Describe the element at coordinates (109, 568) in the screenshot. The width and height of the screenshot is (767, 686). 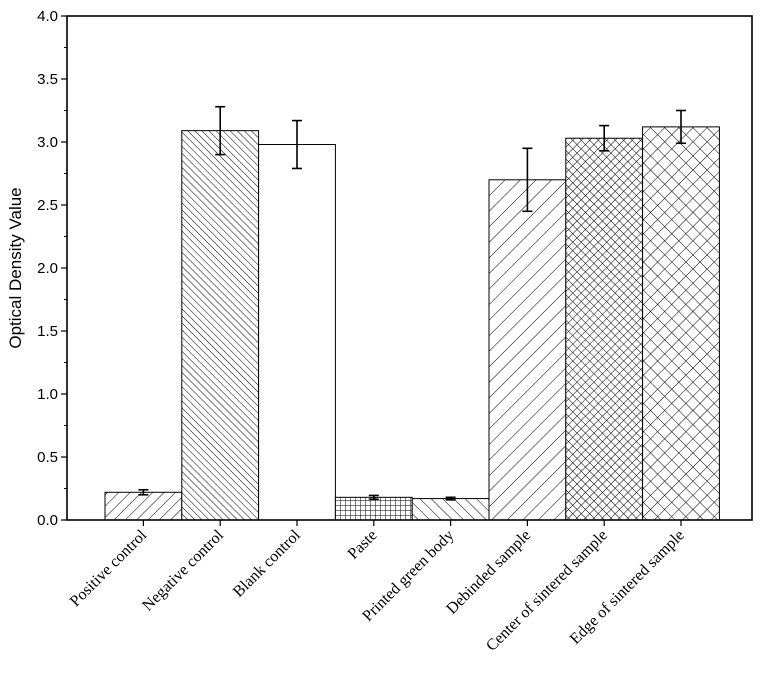
I see `x-tick-label: Positive control` at that location.